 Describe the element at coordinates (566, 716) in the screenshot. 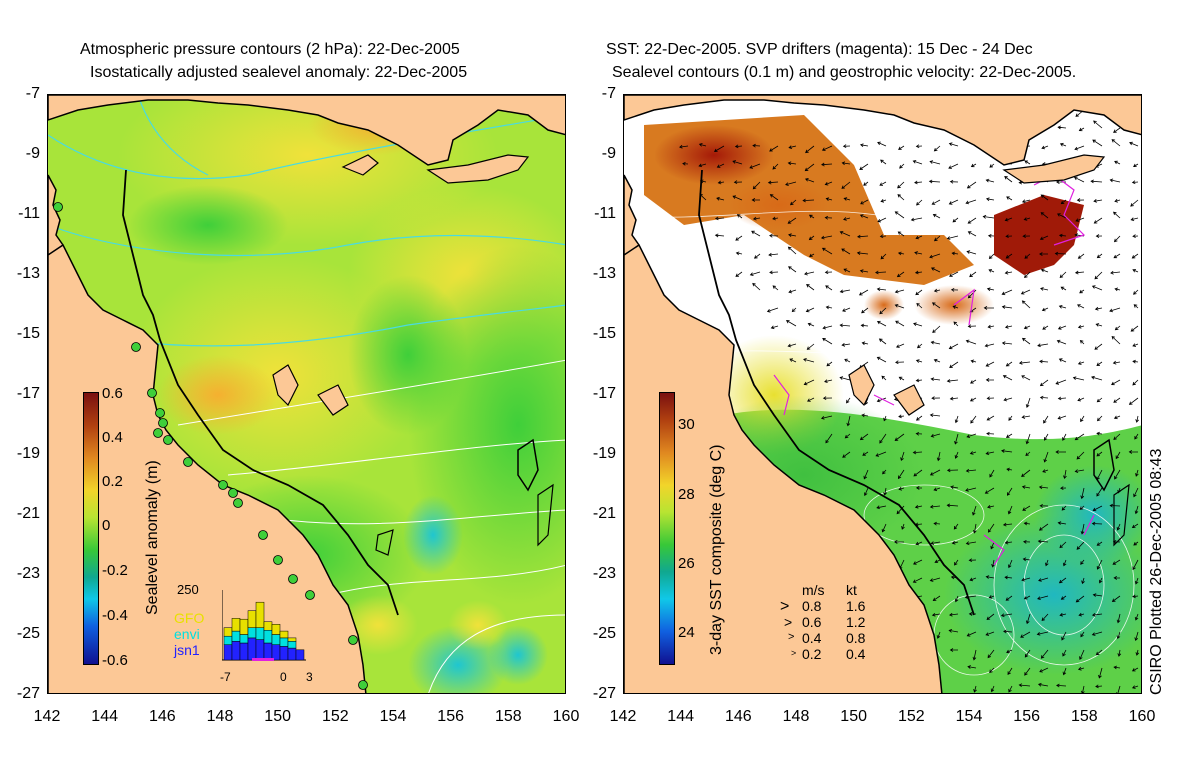

I see `longitude-tick: 160` at that location.